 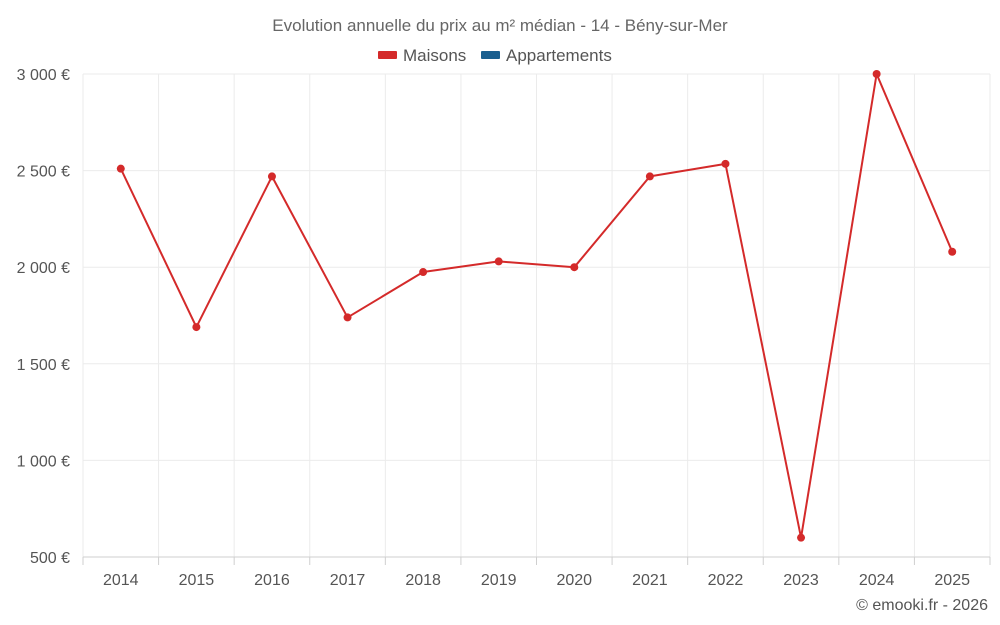 I want to click on y-tick-label: 2 000 €, so click(x=43, y=268).